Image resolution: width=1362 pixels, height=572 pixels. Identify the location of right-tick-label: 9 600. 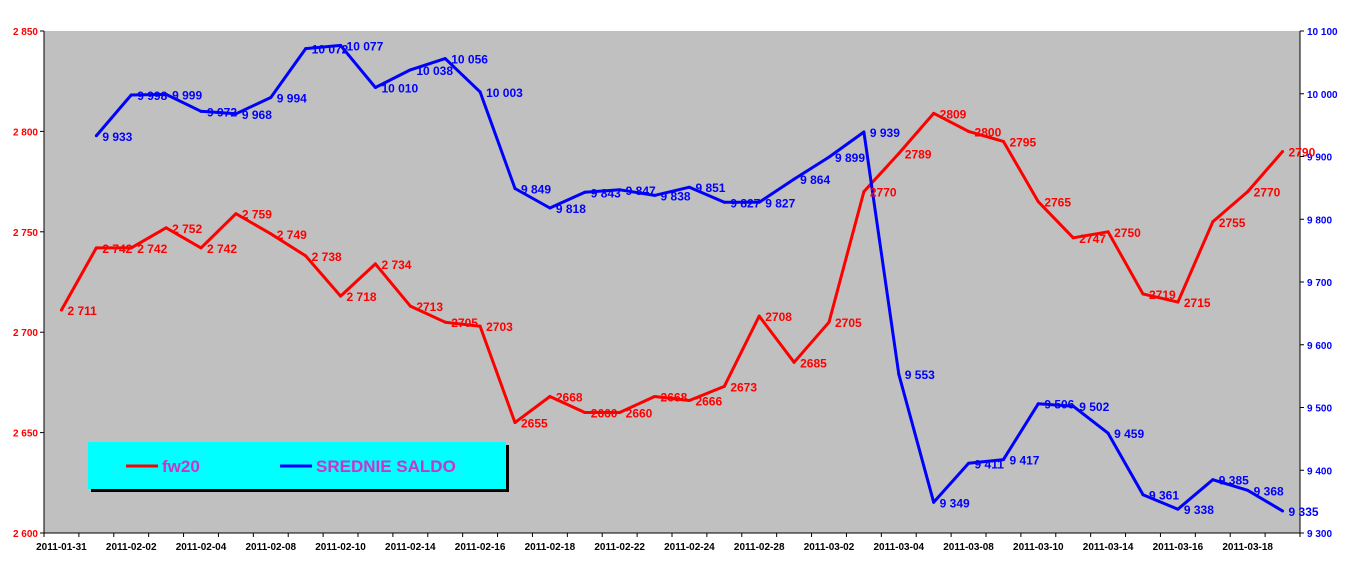
(1319, 346).